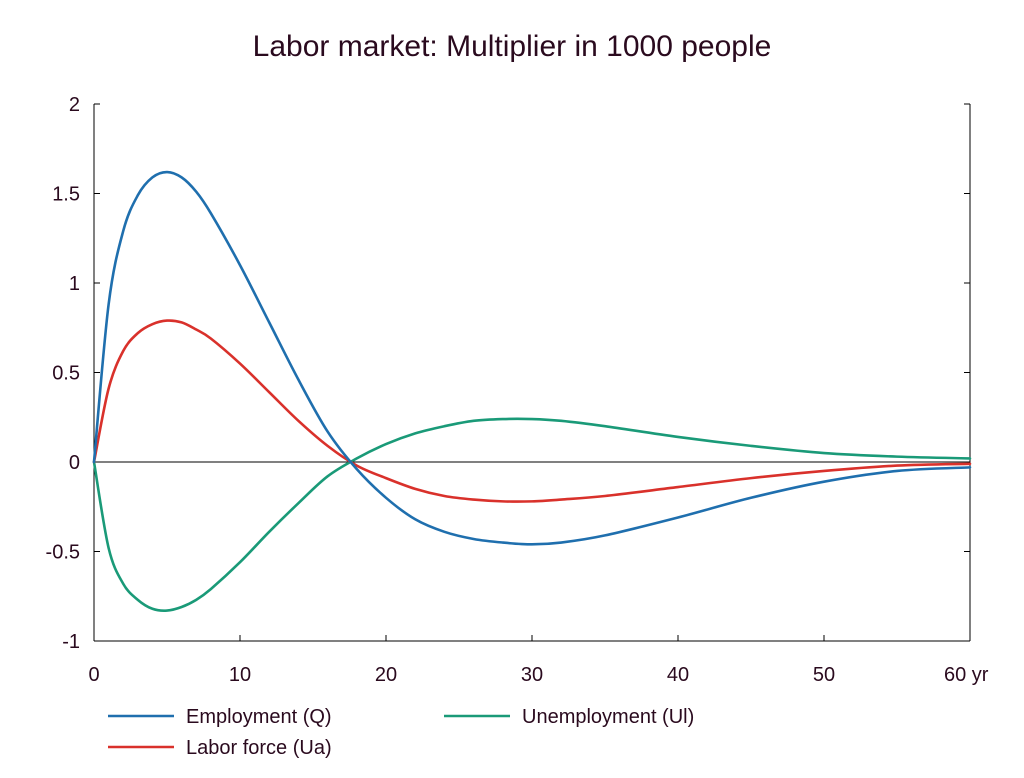 Image resolution: width=1024 pixels, height=778 pixels. I want to click on x-tick-label: 10, so click(240, 675).